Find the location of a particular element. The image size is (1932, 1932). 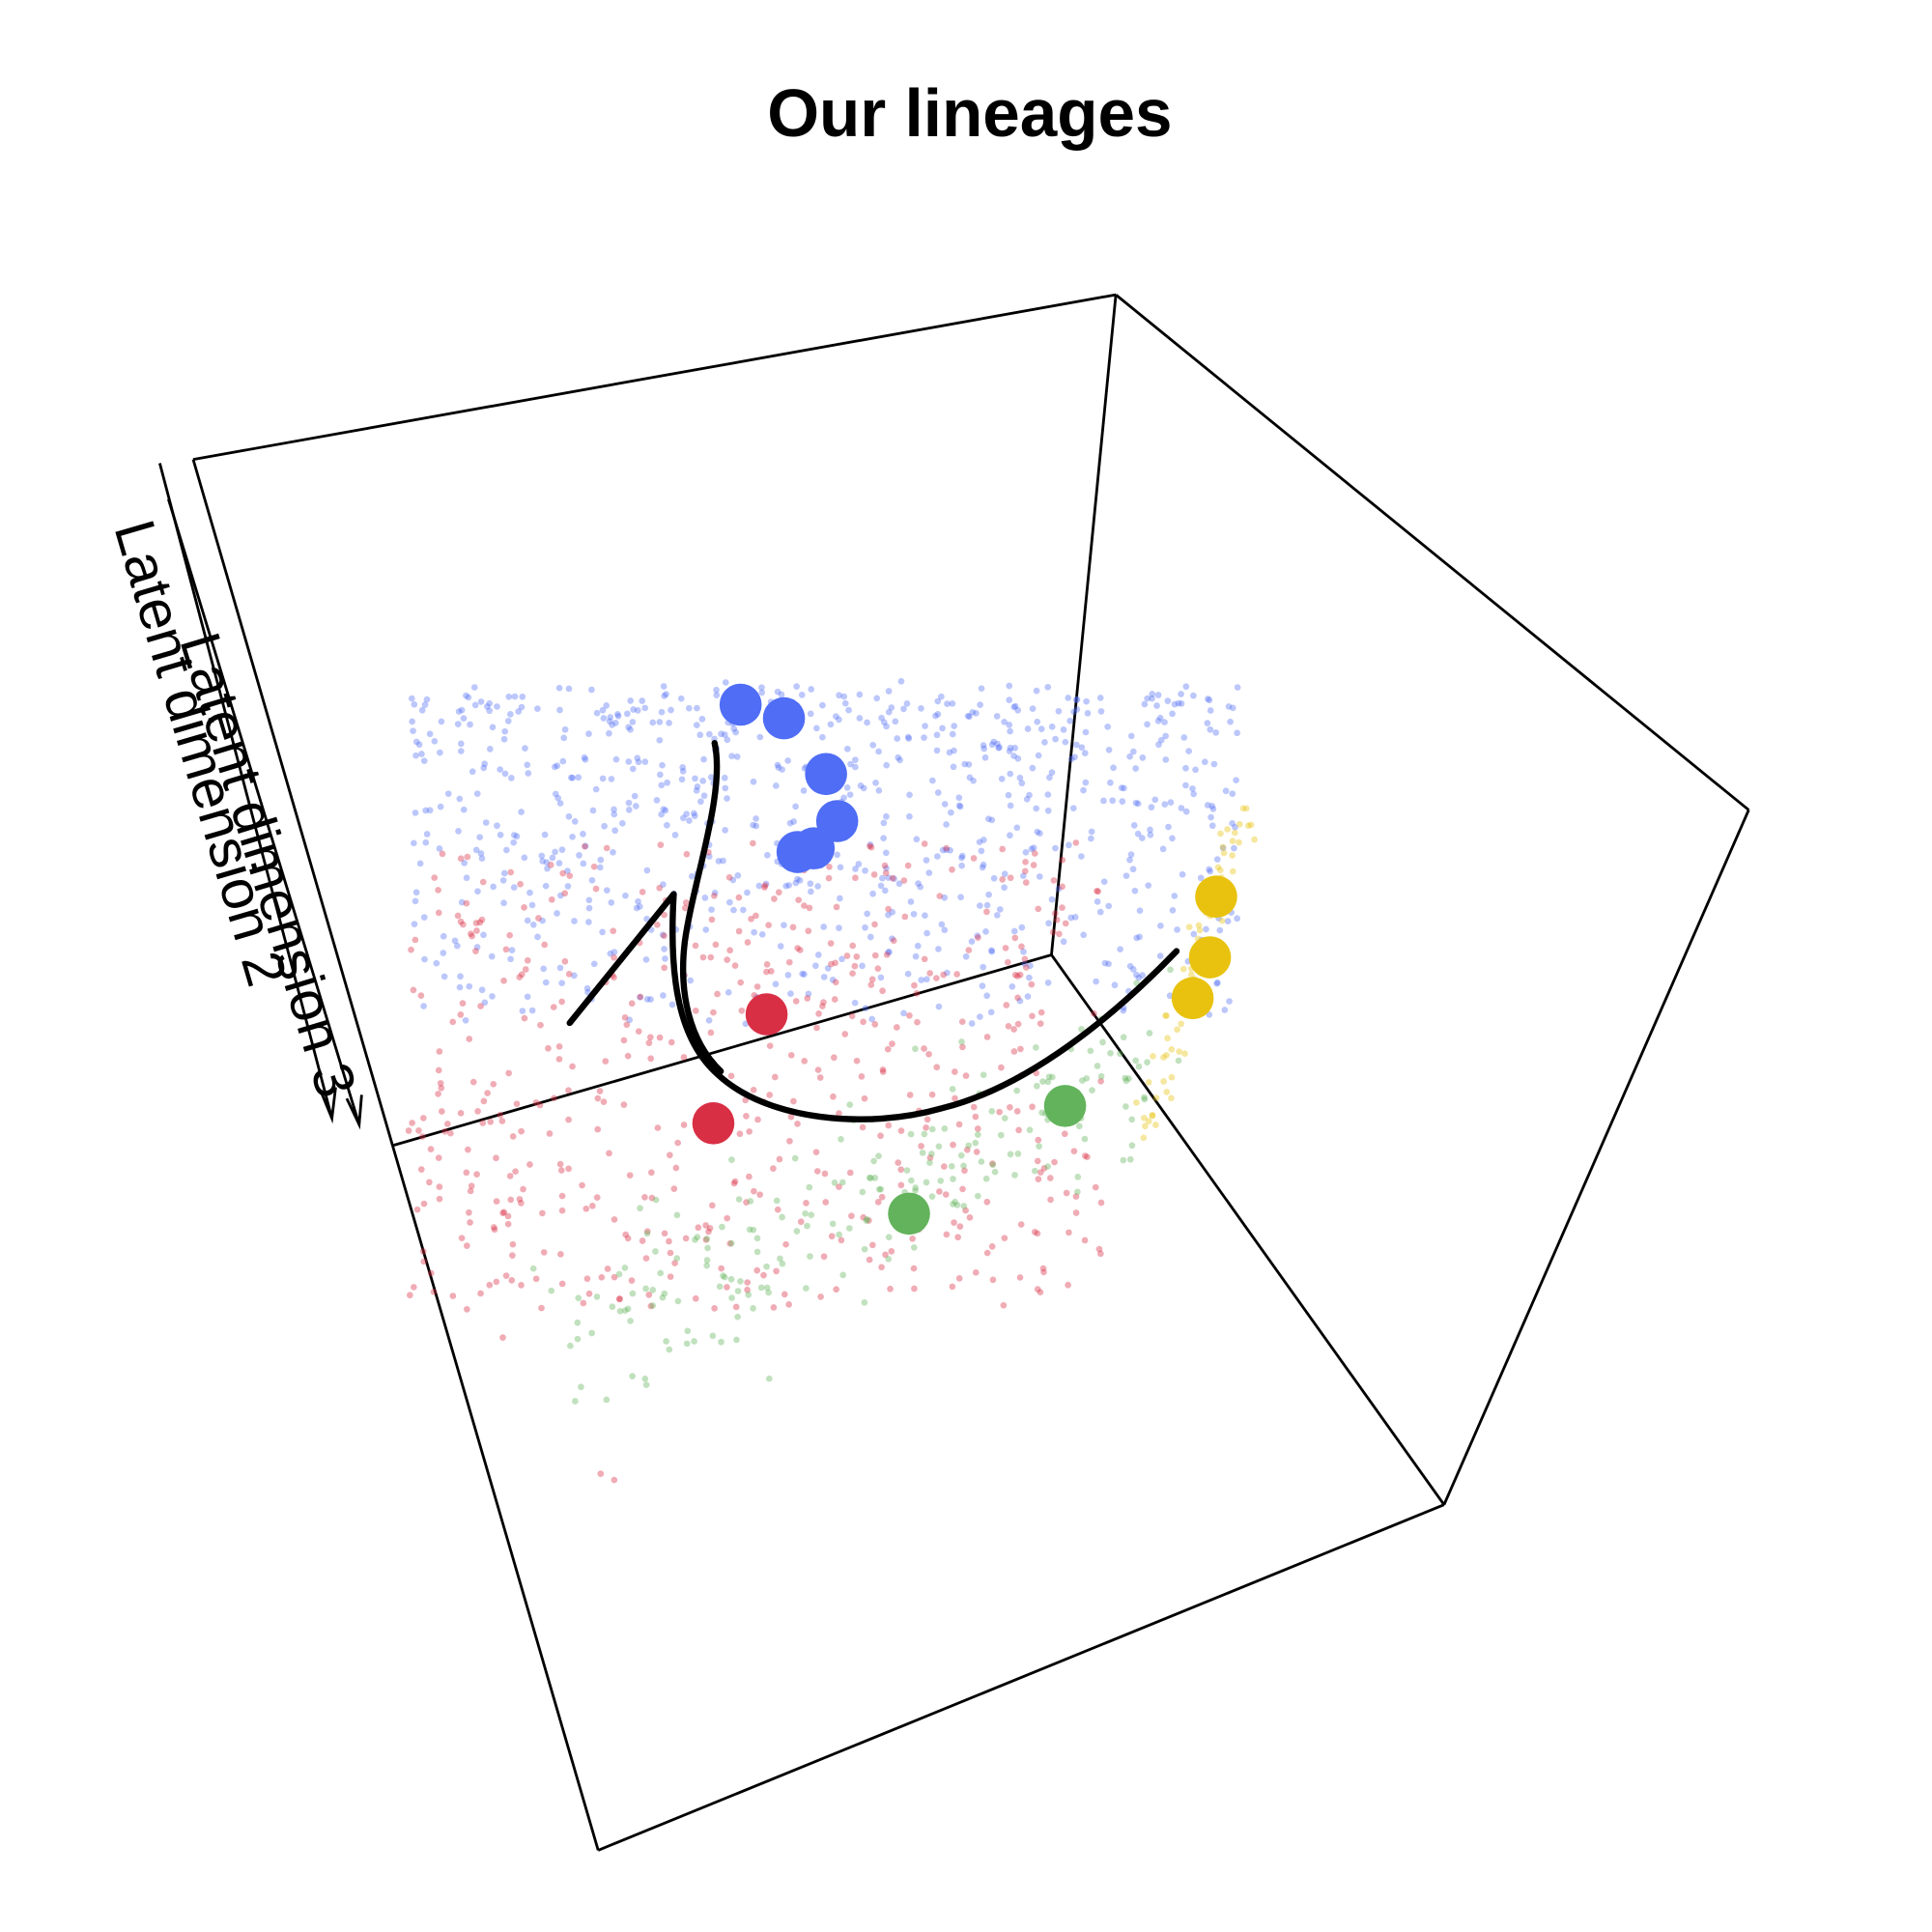

lineage-curve-branch-b is located at coordinates (702, 907).